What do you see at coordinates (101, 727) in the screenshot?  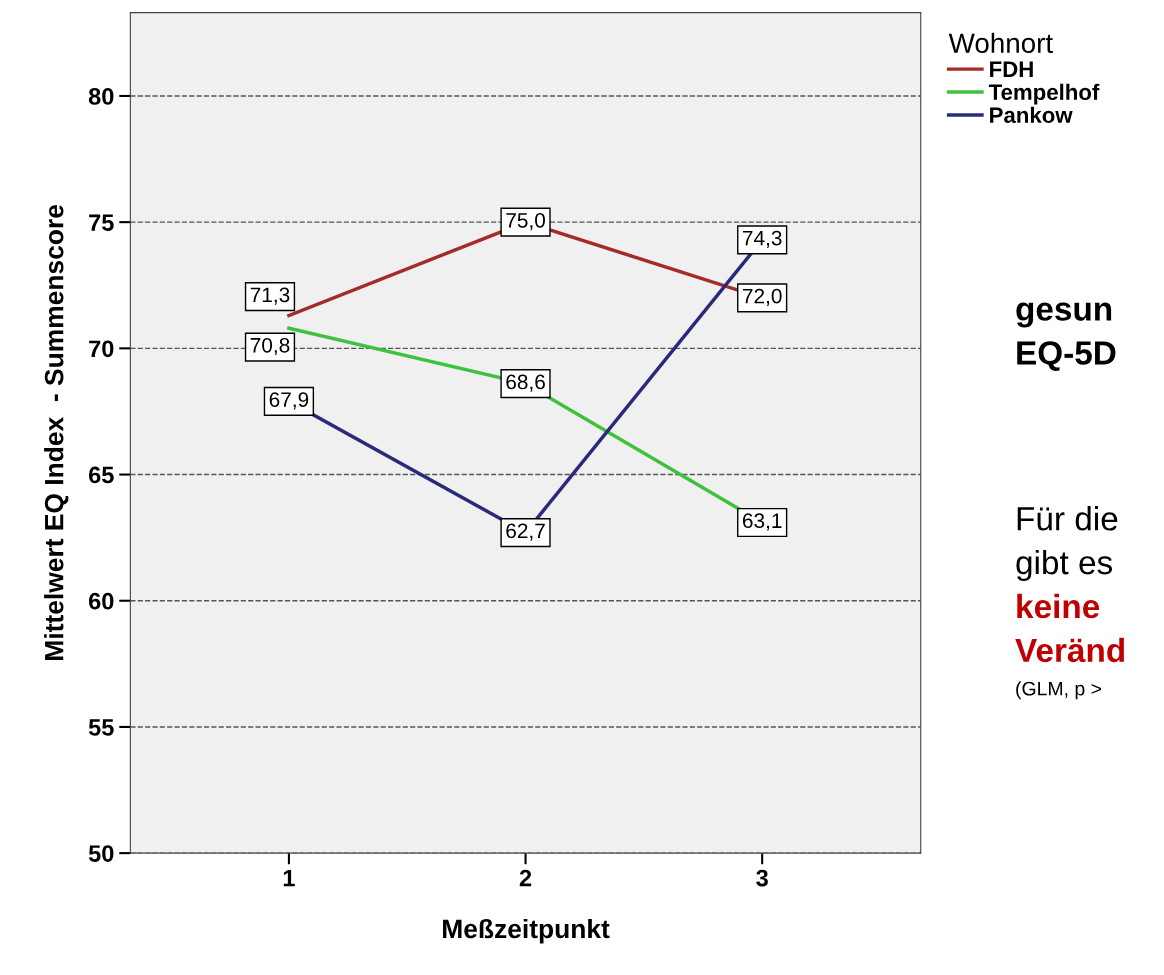 I see `y-tick-label: 55` at bounding box center [101, 727].